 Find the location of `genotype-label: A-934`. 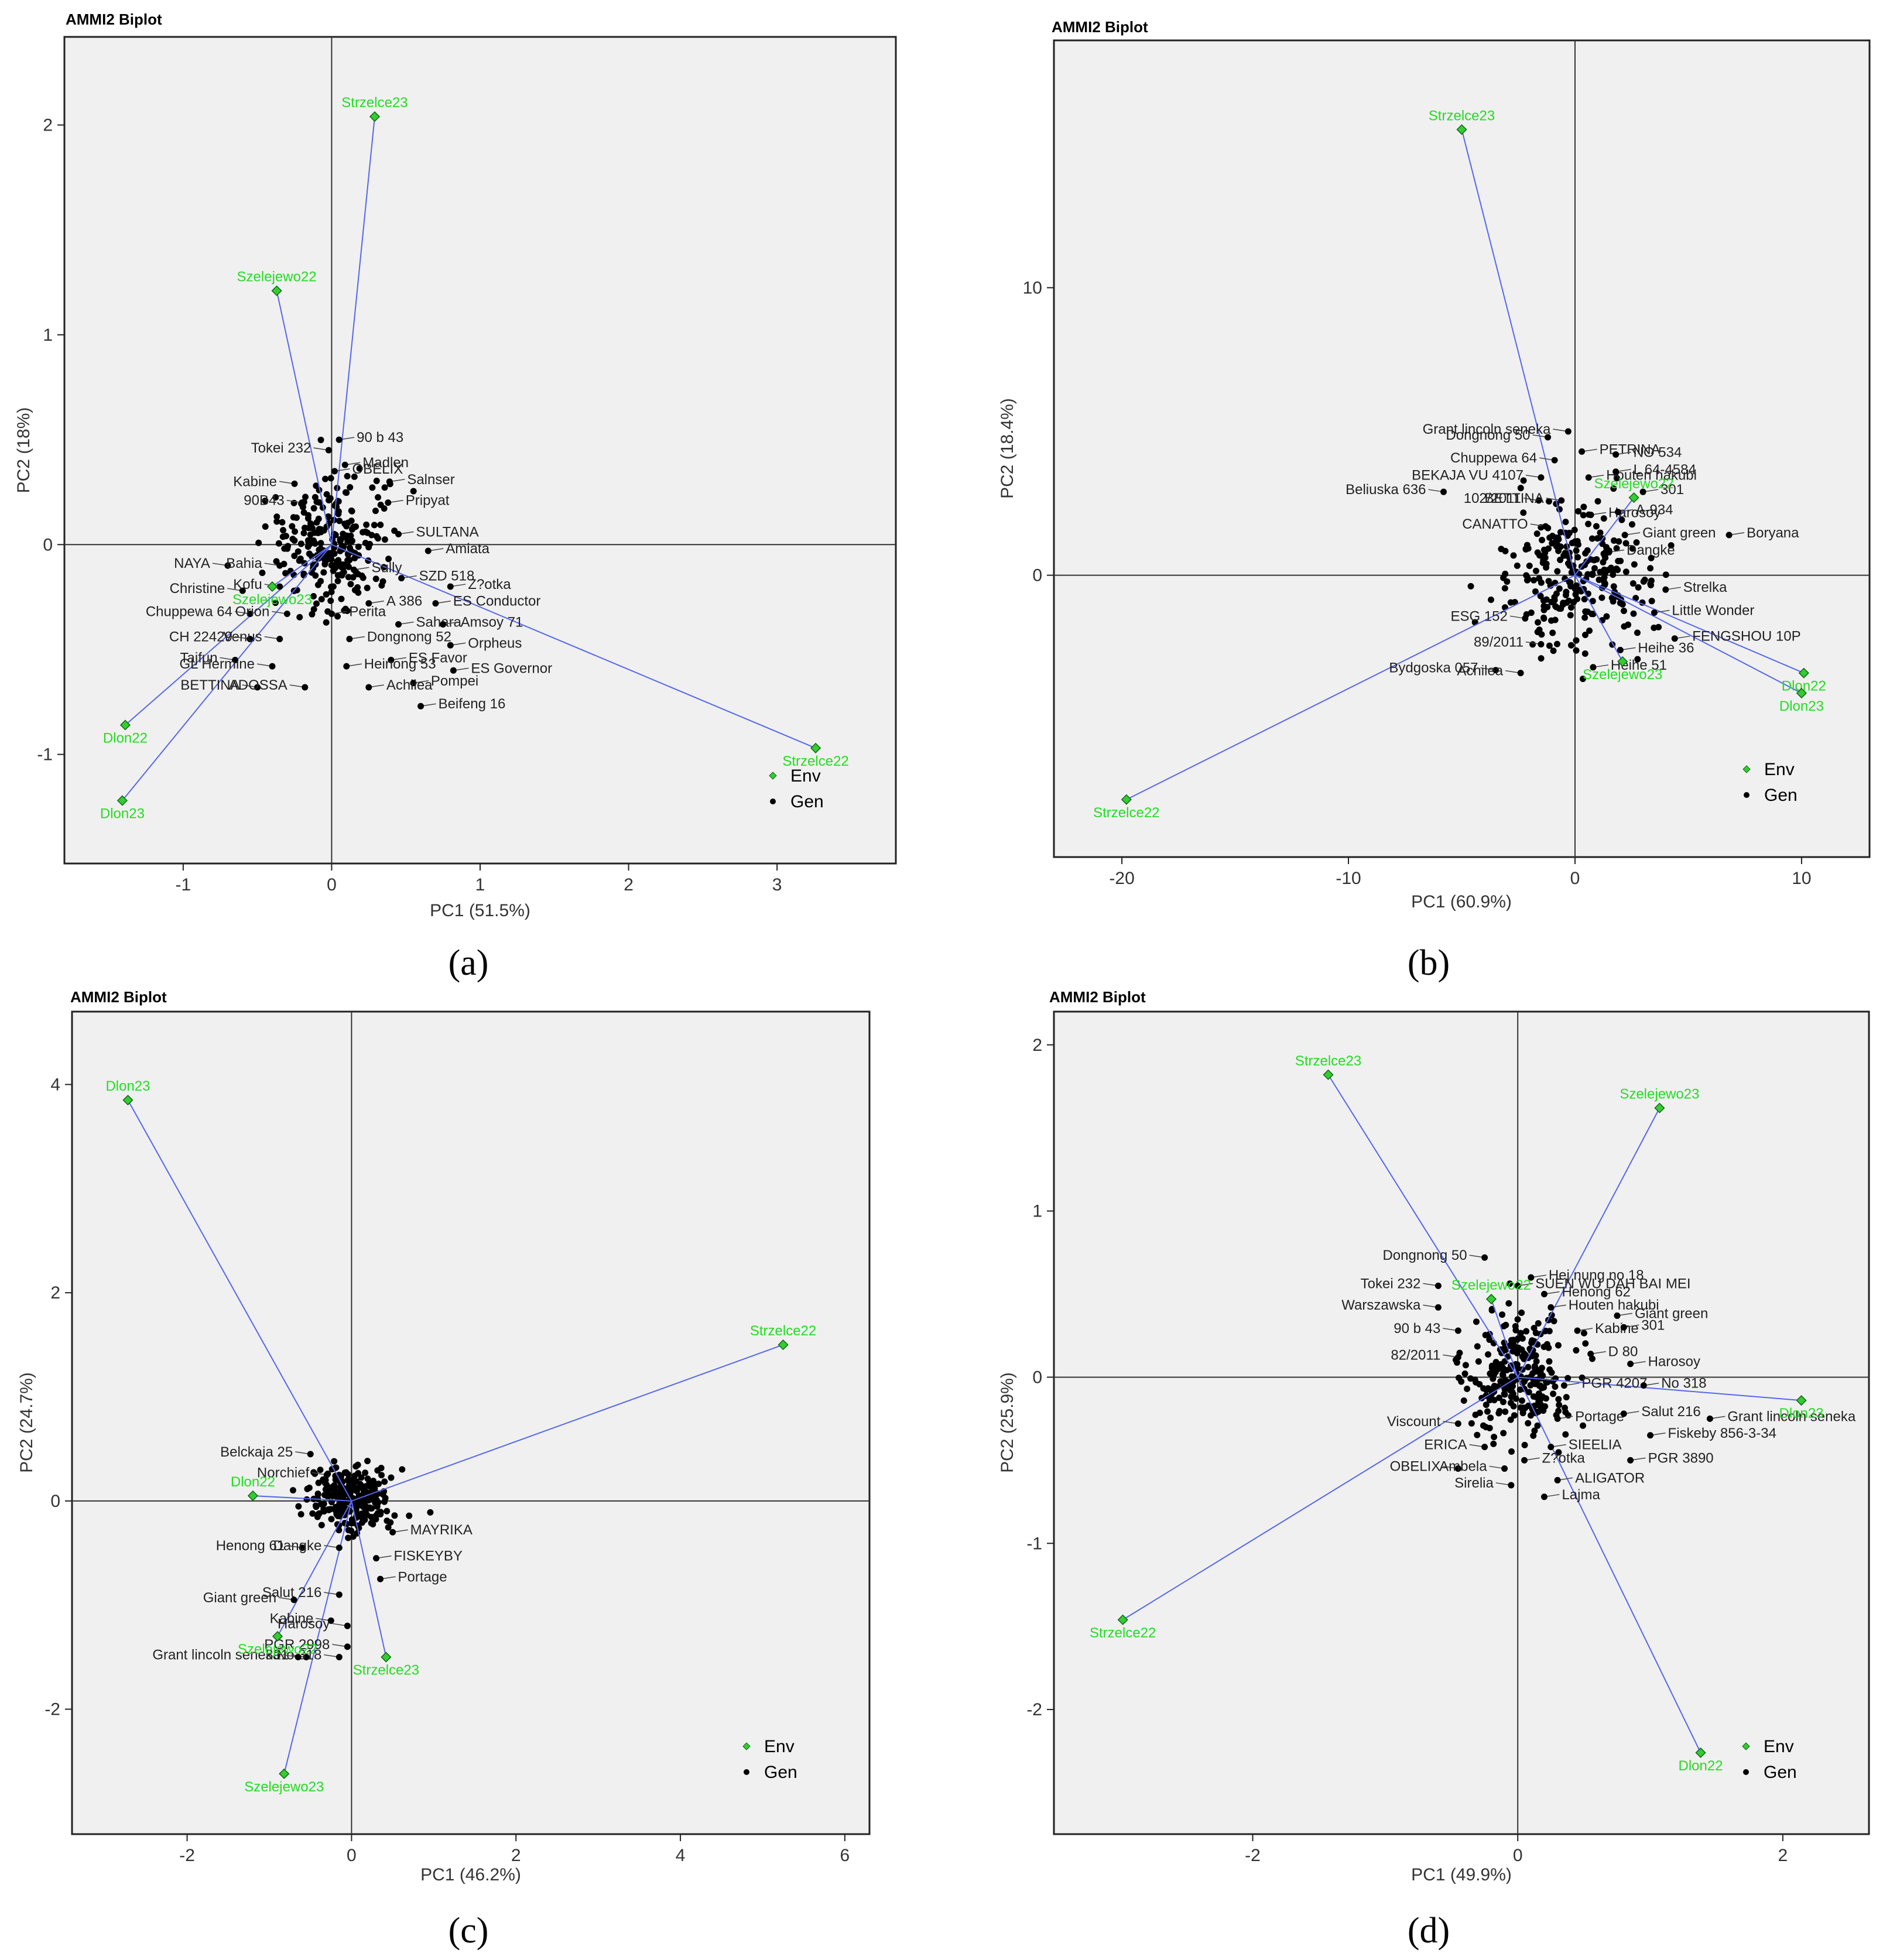

genotype-label: A-934 is located at coordinates (1654, 510).